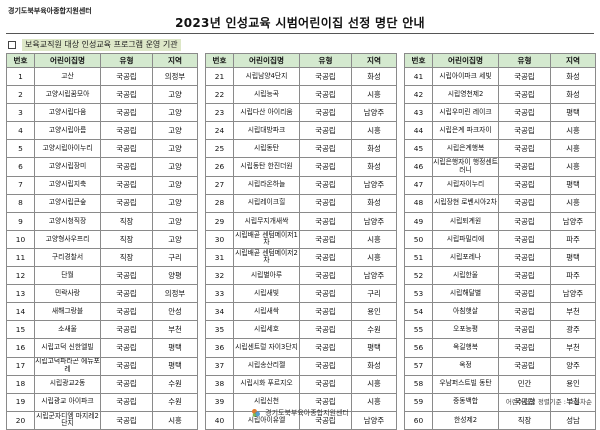 This screenshot has height=430, width=600. What do you see at coordinates (219, 312) in the screenshot?
I see `row-number: 34` at bounding box center [219, 312].